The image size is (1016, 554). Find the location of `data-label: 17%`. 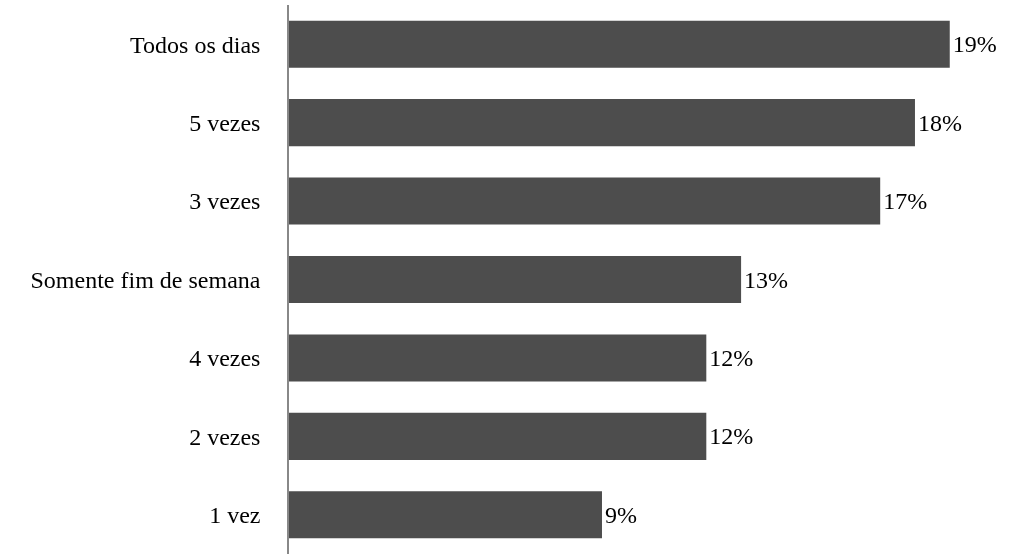

data-label: 17% is located at coordinates (905, 201).